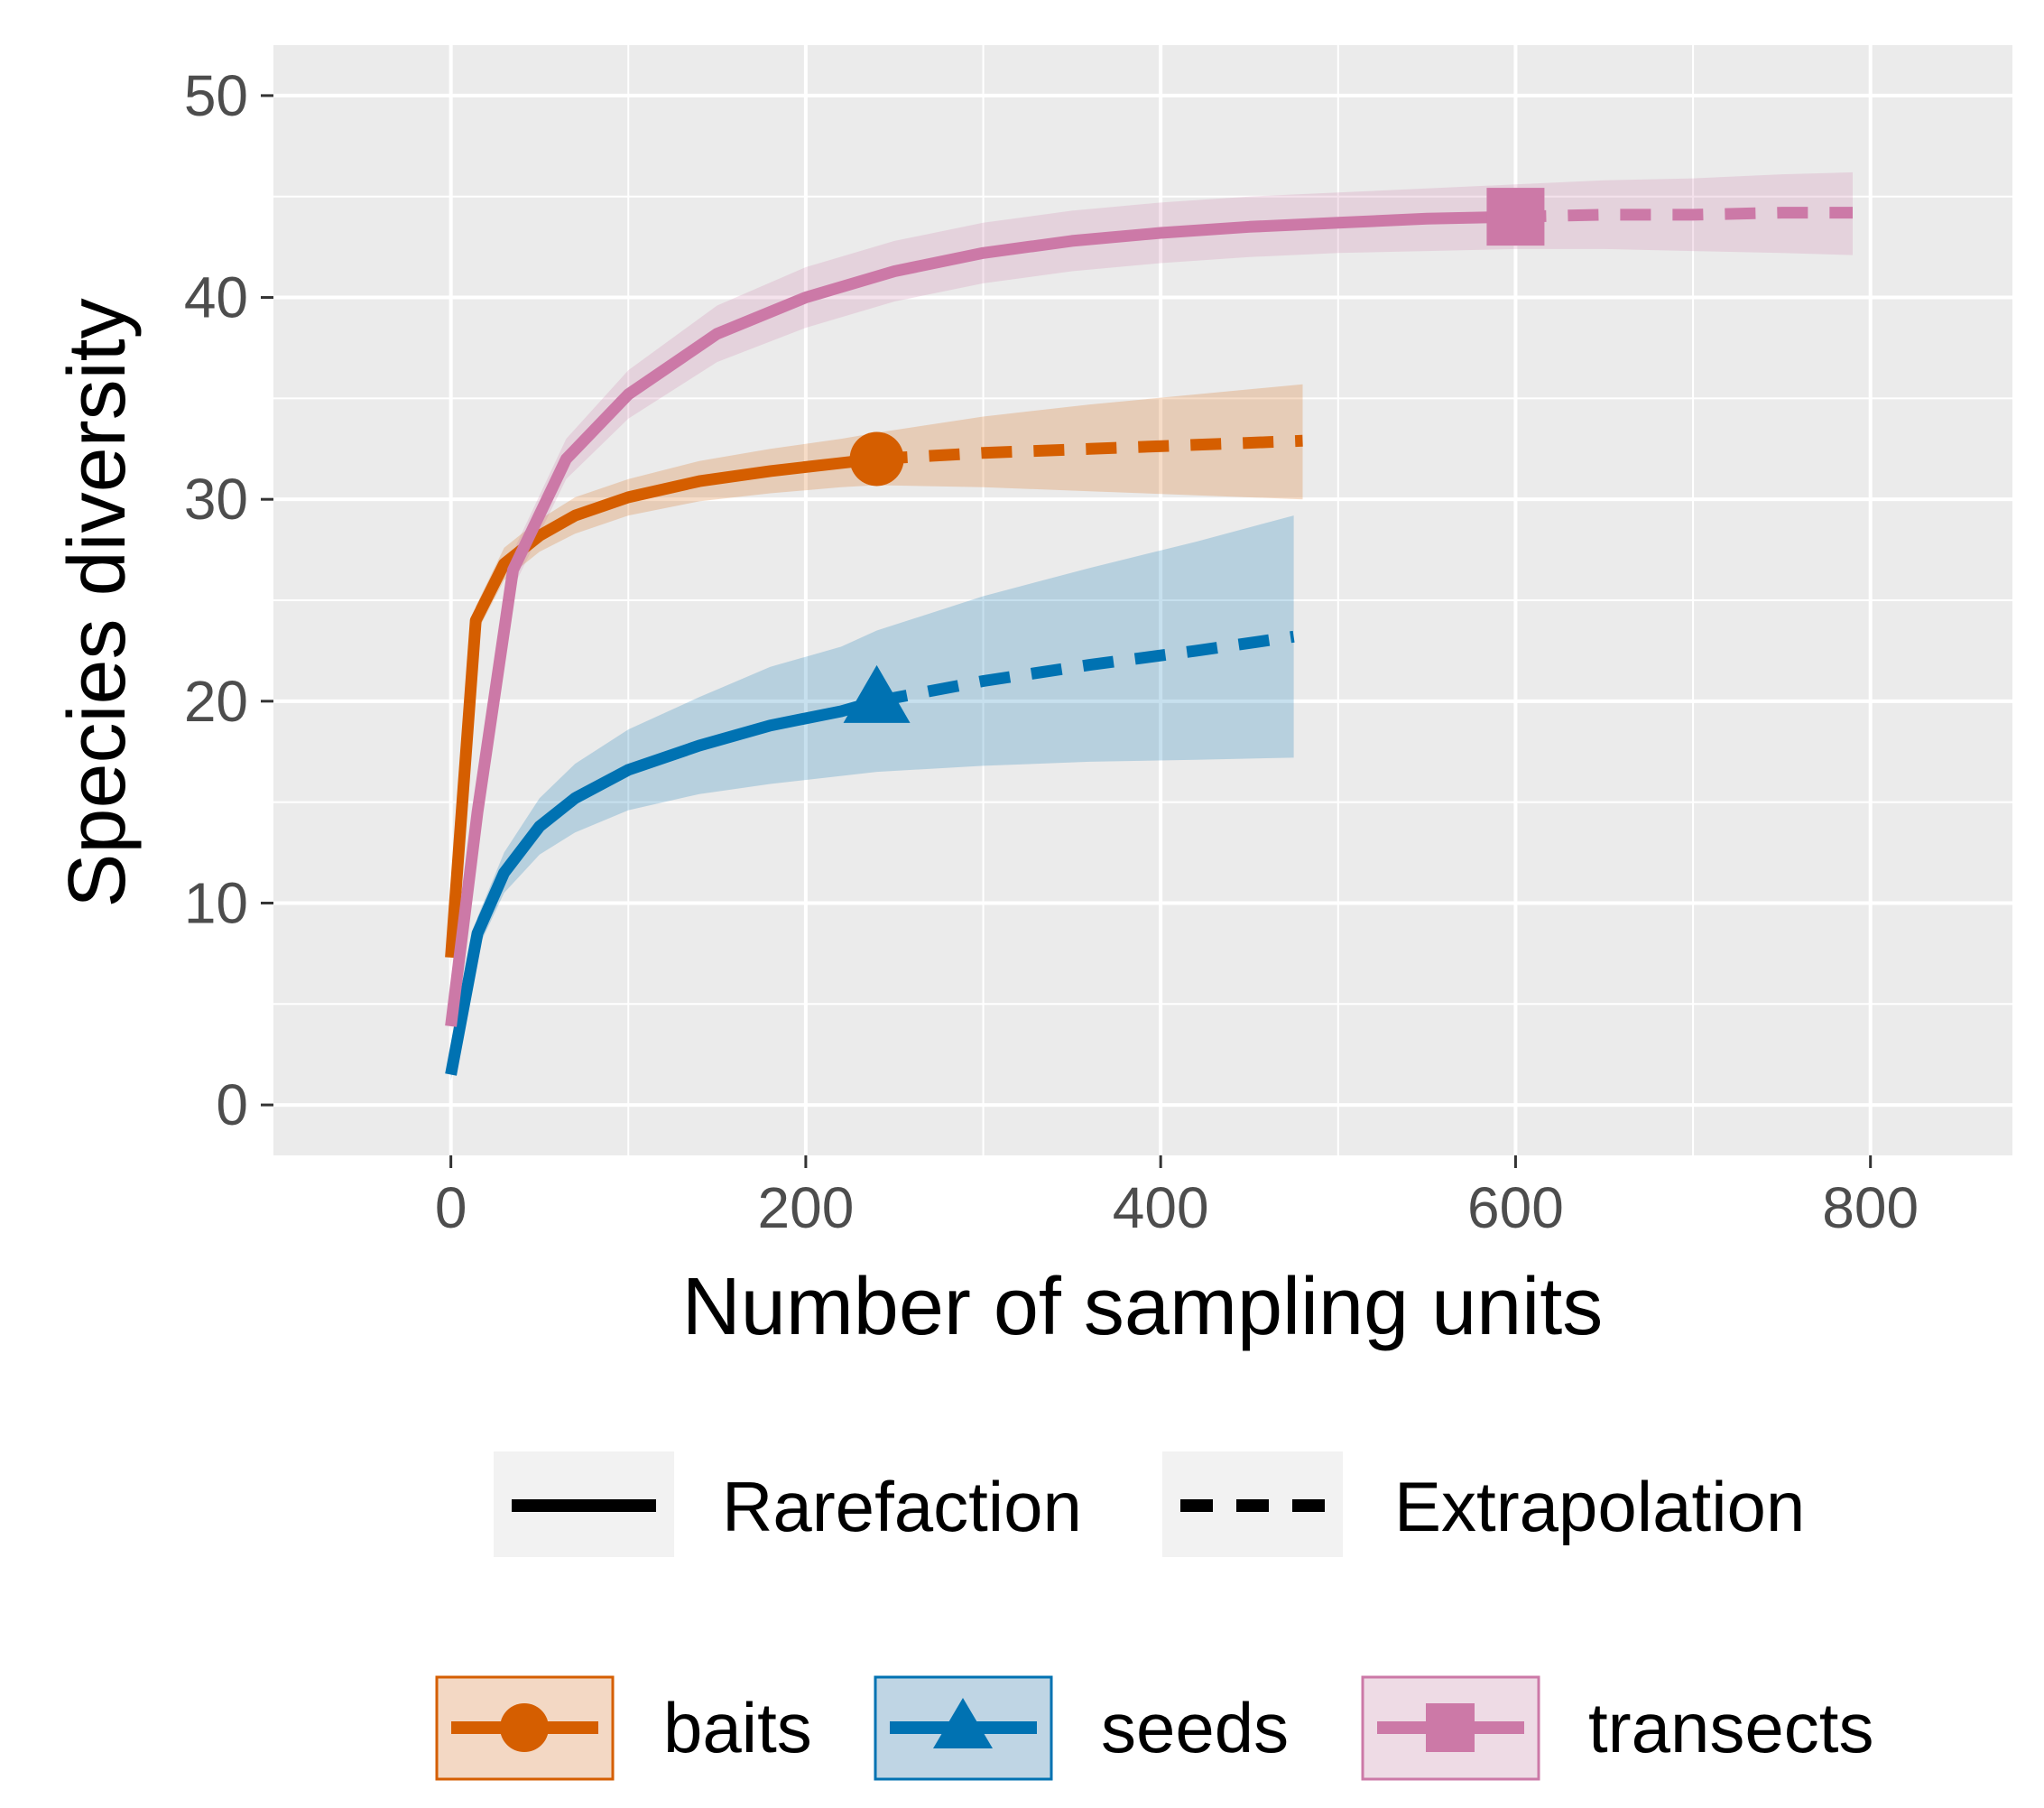 The width and height of the screenshot is (2044, 1808). Describe the element at coordinates (216, 701) in the screenshot. I see `y-tick-label: 20` at that location.